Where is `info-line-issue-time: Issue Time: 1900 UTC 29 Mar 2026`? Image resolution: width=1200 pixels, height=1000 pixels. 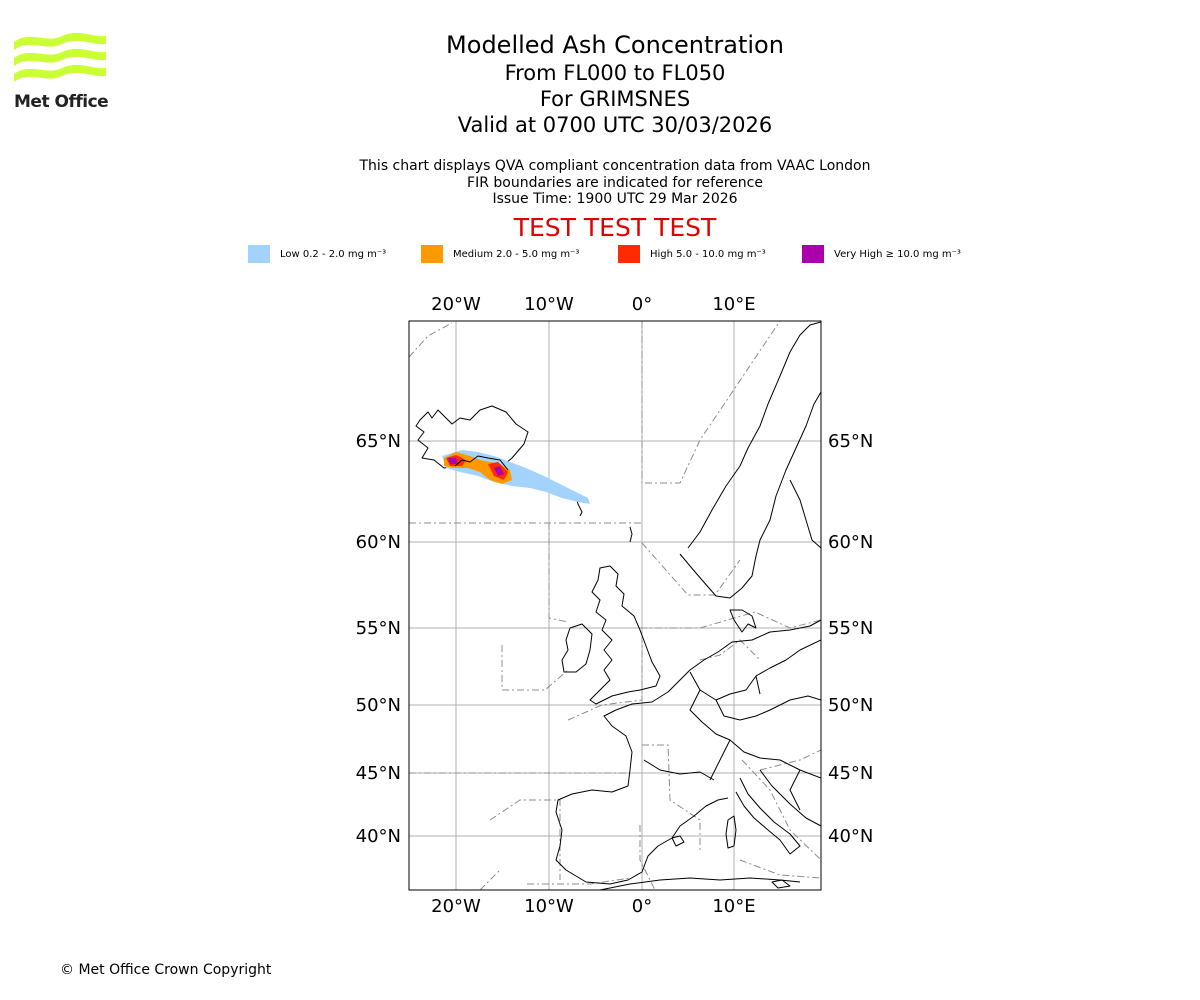
info-line-issue-time: Issue Time: 1900 UTC 29 Mar 2026 is located at coordinates (615, 199).